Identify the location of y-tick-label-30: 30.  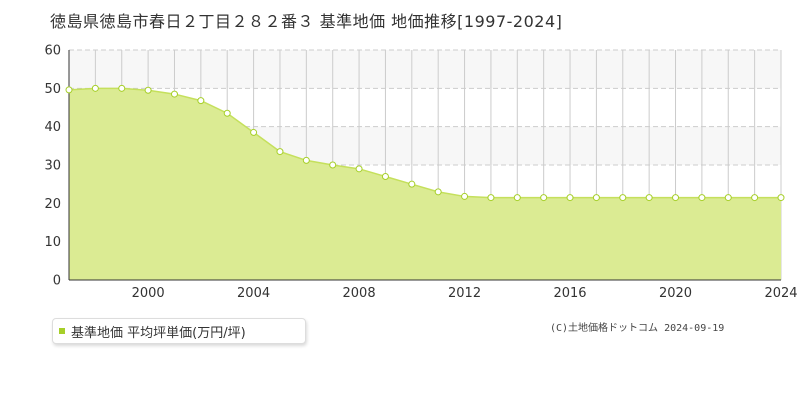
(52, 166).